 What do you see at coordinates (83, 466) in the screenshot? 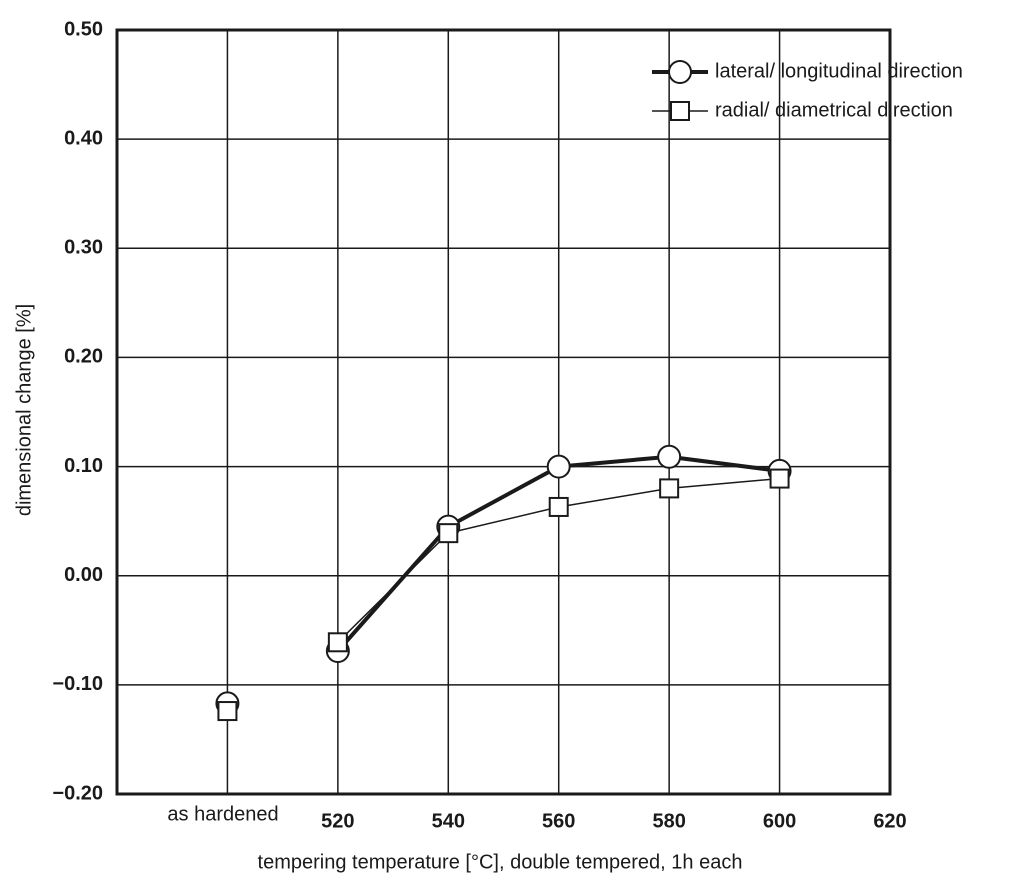
I see `y-tick-label: 0.10` at bounding box center [83, 466].